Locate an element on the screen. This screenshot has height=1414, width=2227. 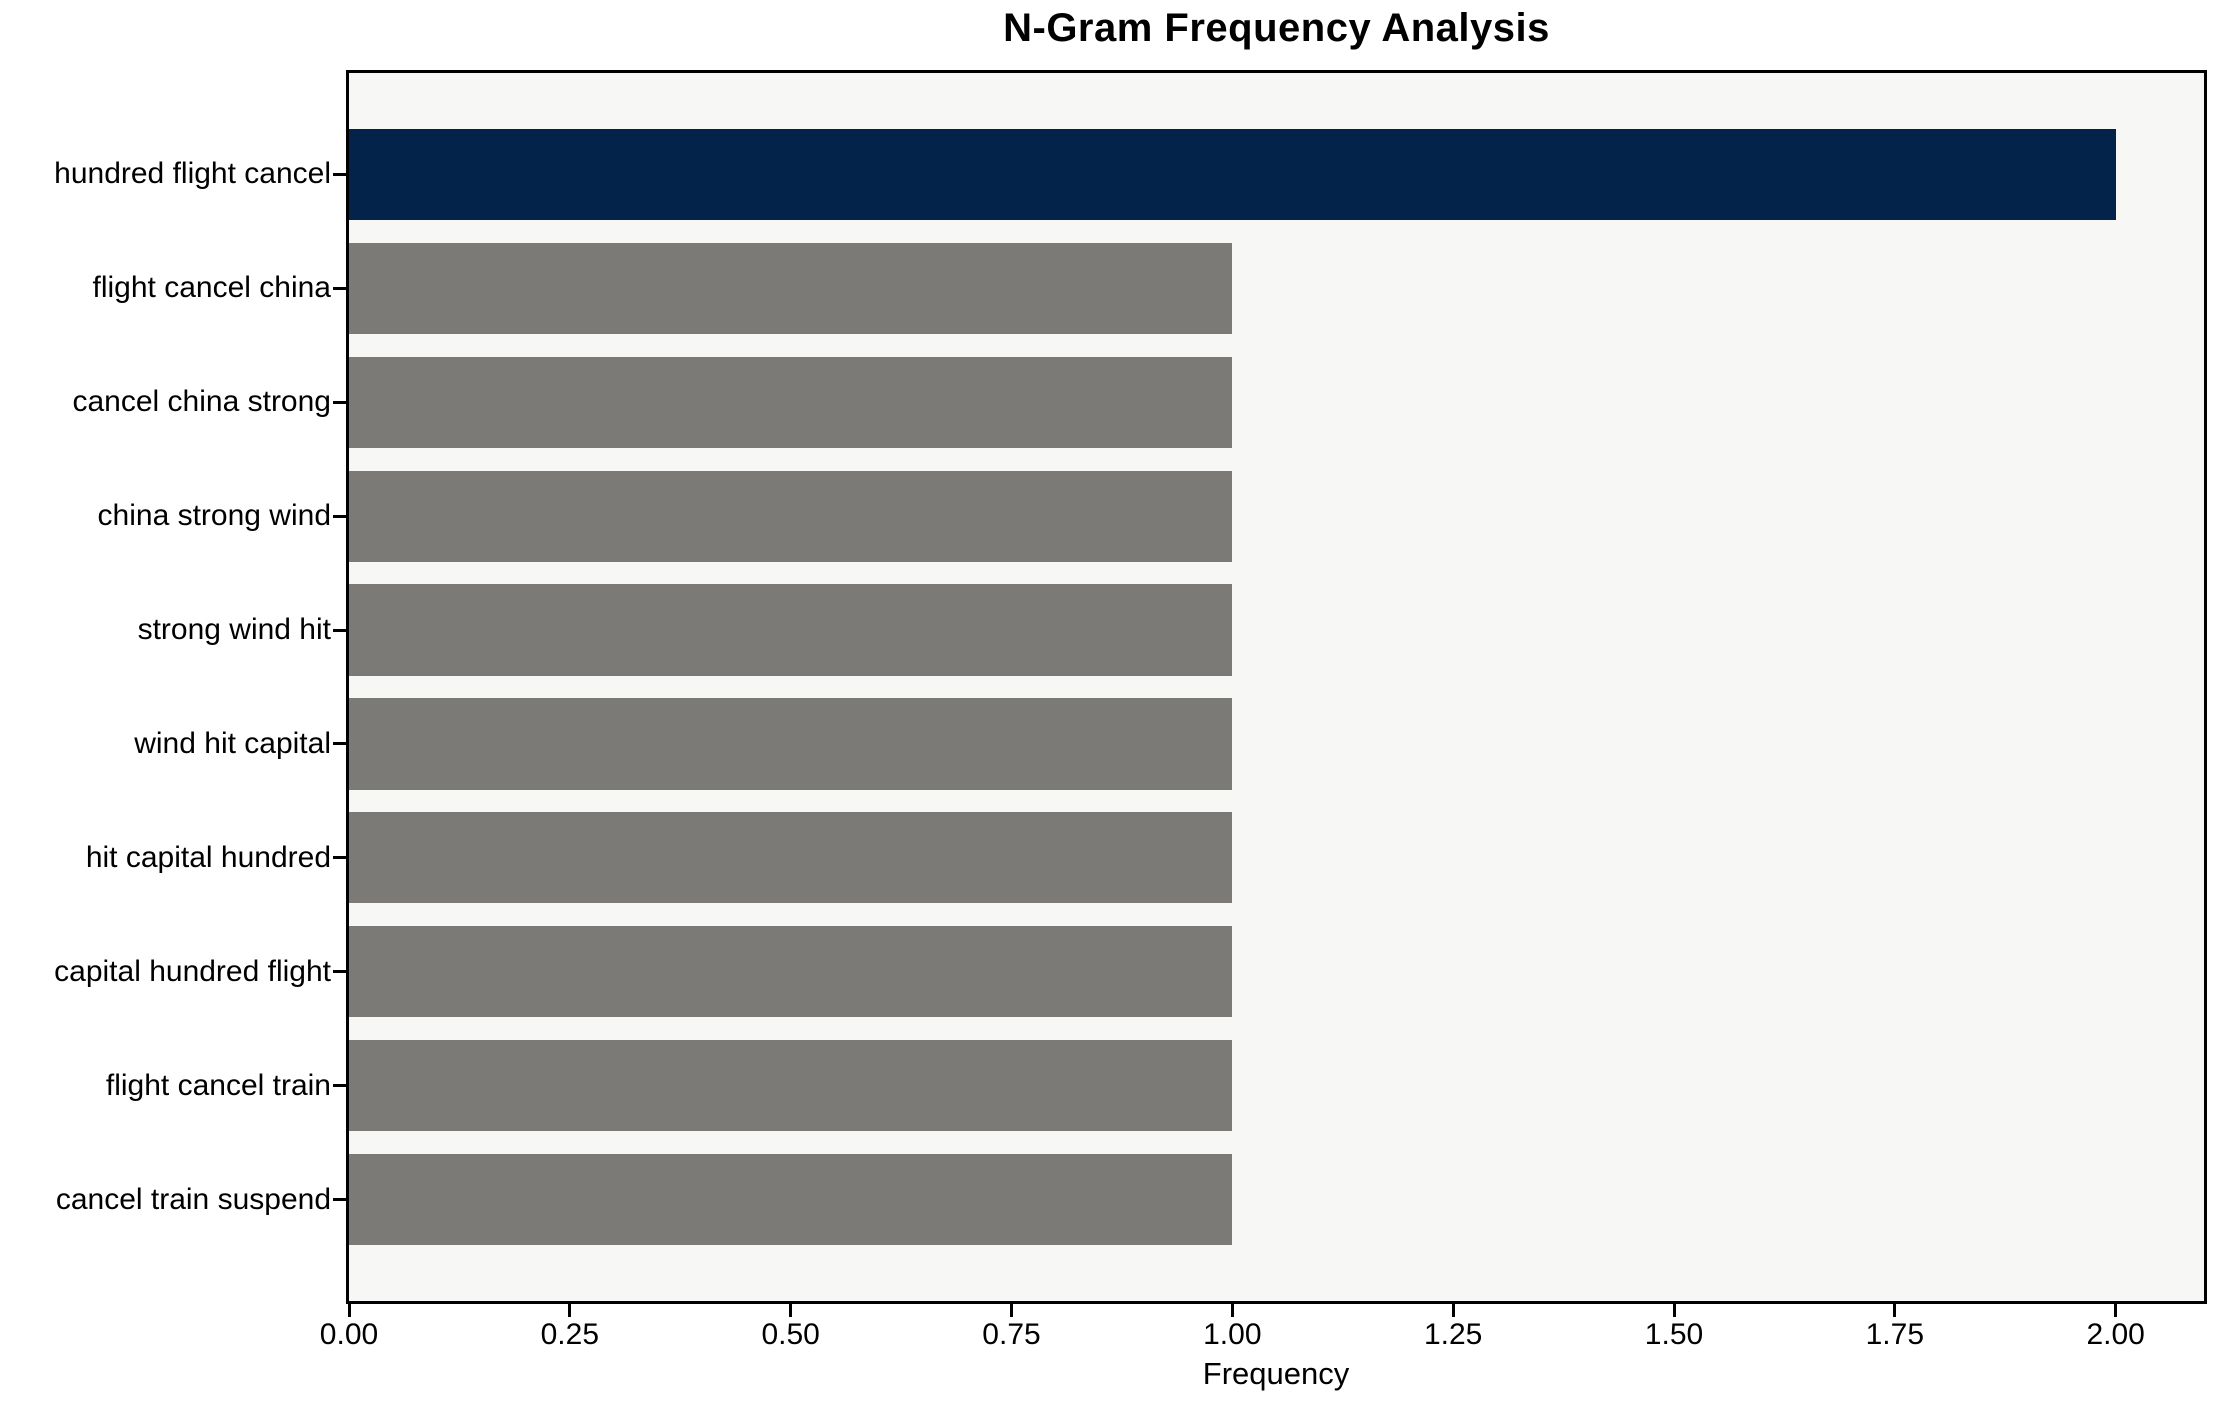
y-tick-label: capital hundred flight is located at coordinates (192, 971).